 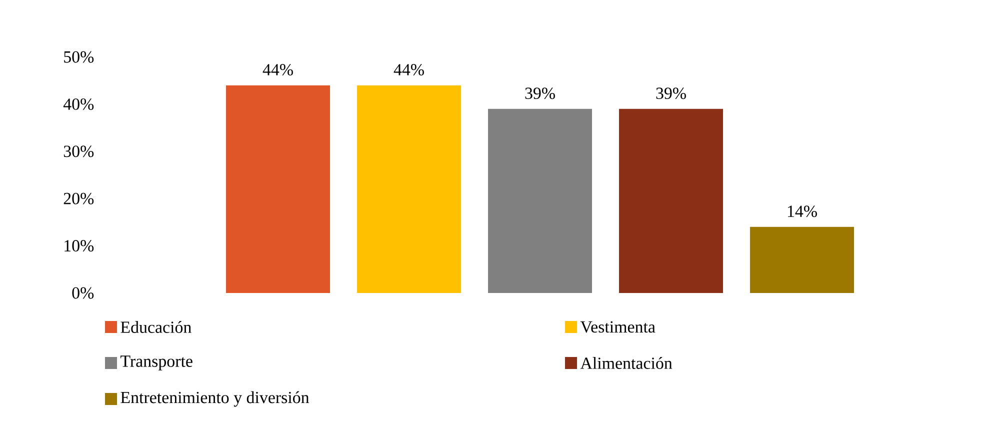 What do you see at coordinates (215, 399) in the screenshot?
I see `legend-label: Entretenimiento y diversión` at bounding box center [215, 399].